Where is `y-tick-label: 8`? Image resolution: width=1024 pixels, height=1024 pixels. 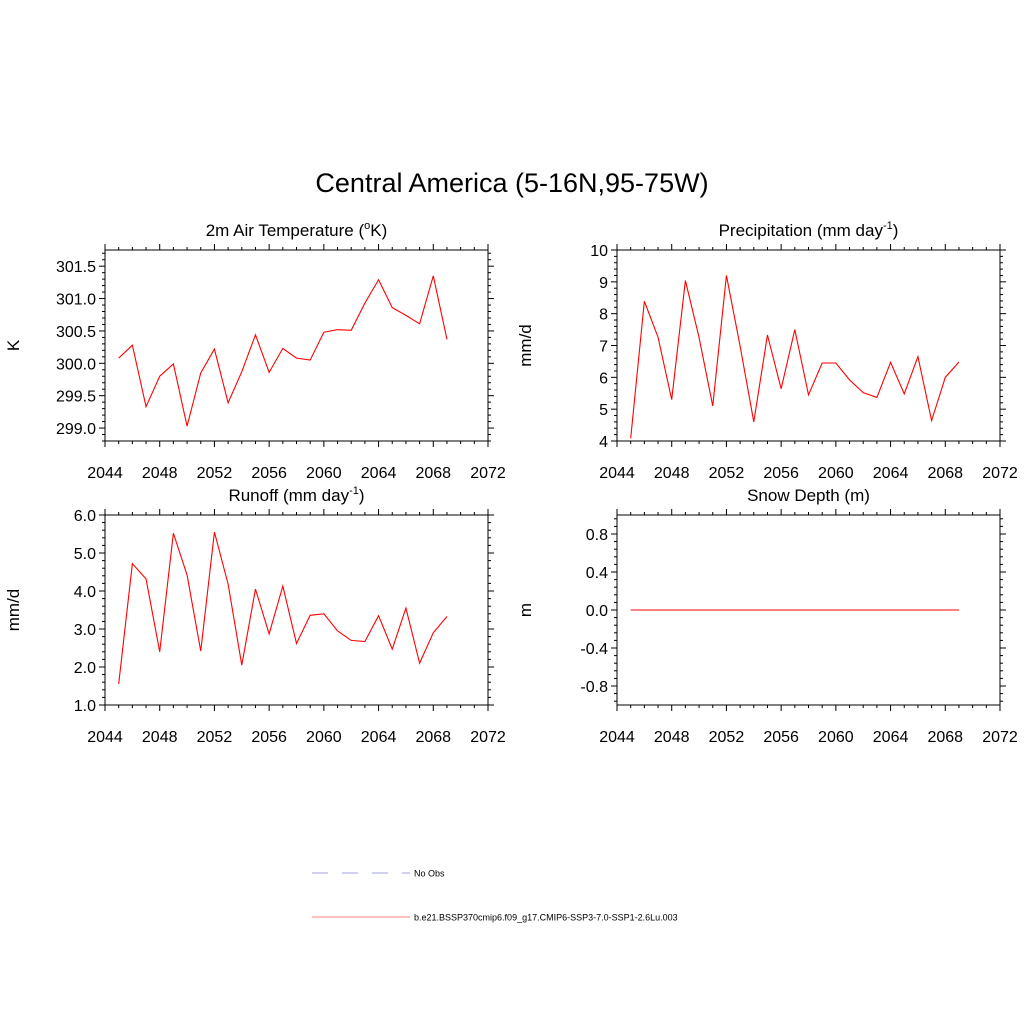
y-tick-label: 8 is located at coordinates (603, 315).